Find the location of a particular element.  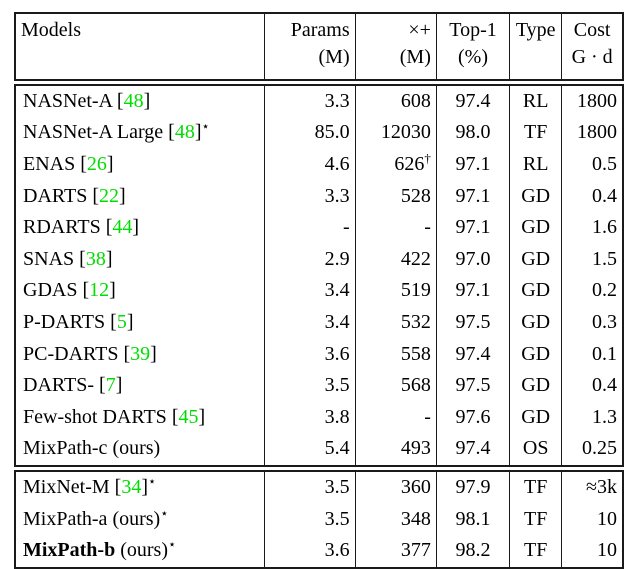

top1-cell: 97.9 is located at coordinates (473, 484).